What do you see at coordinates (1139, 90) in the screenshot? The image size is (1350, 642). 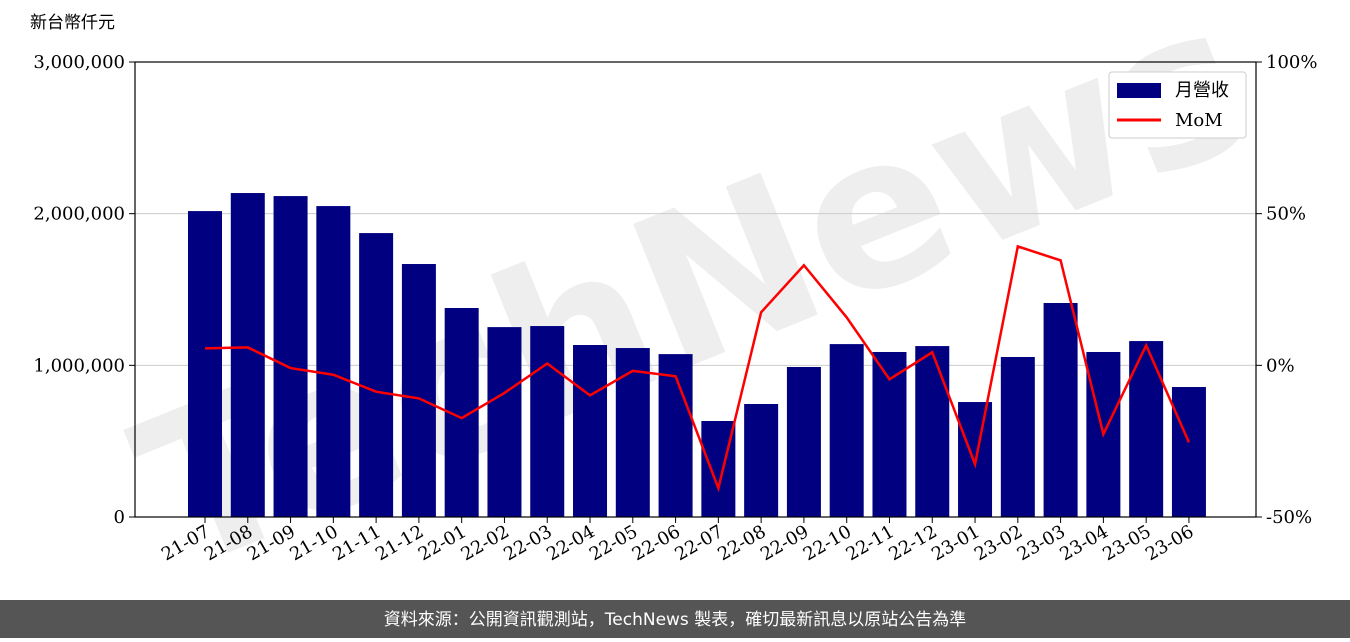 I see `legend-swatch` at bounding box center [1139, 90].